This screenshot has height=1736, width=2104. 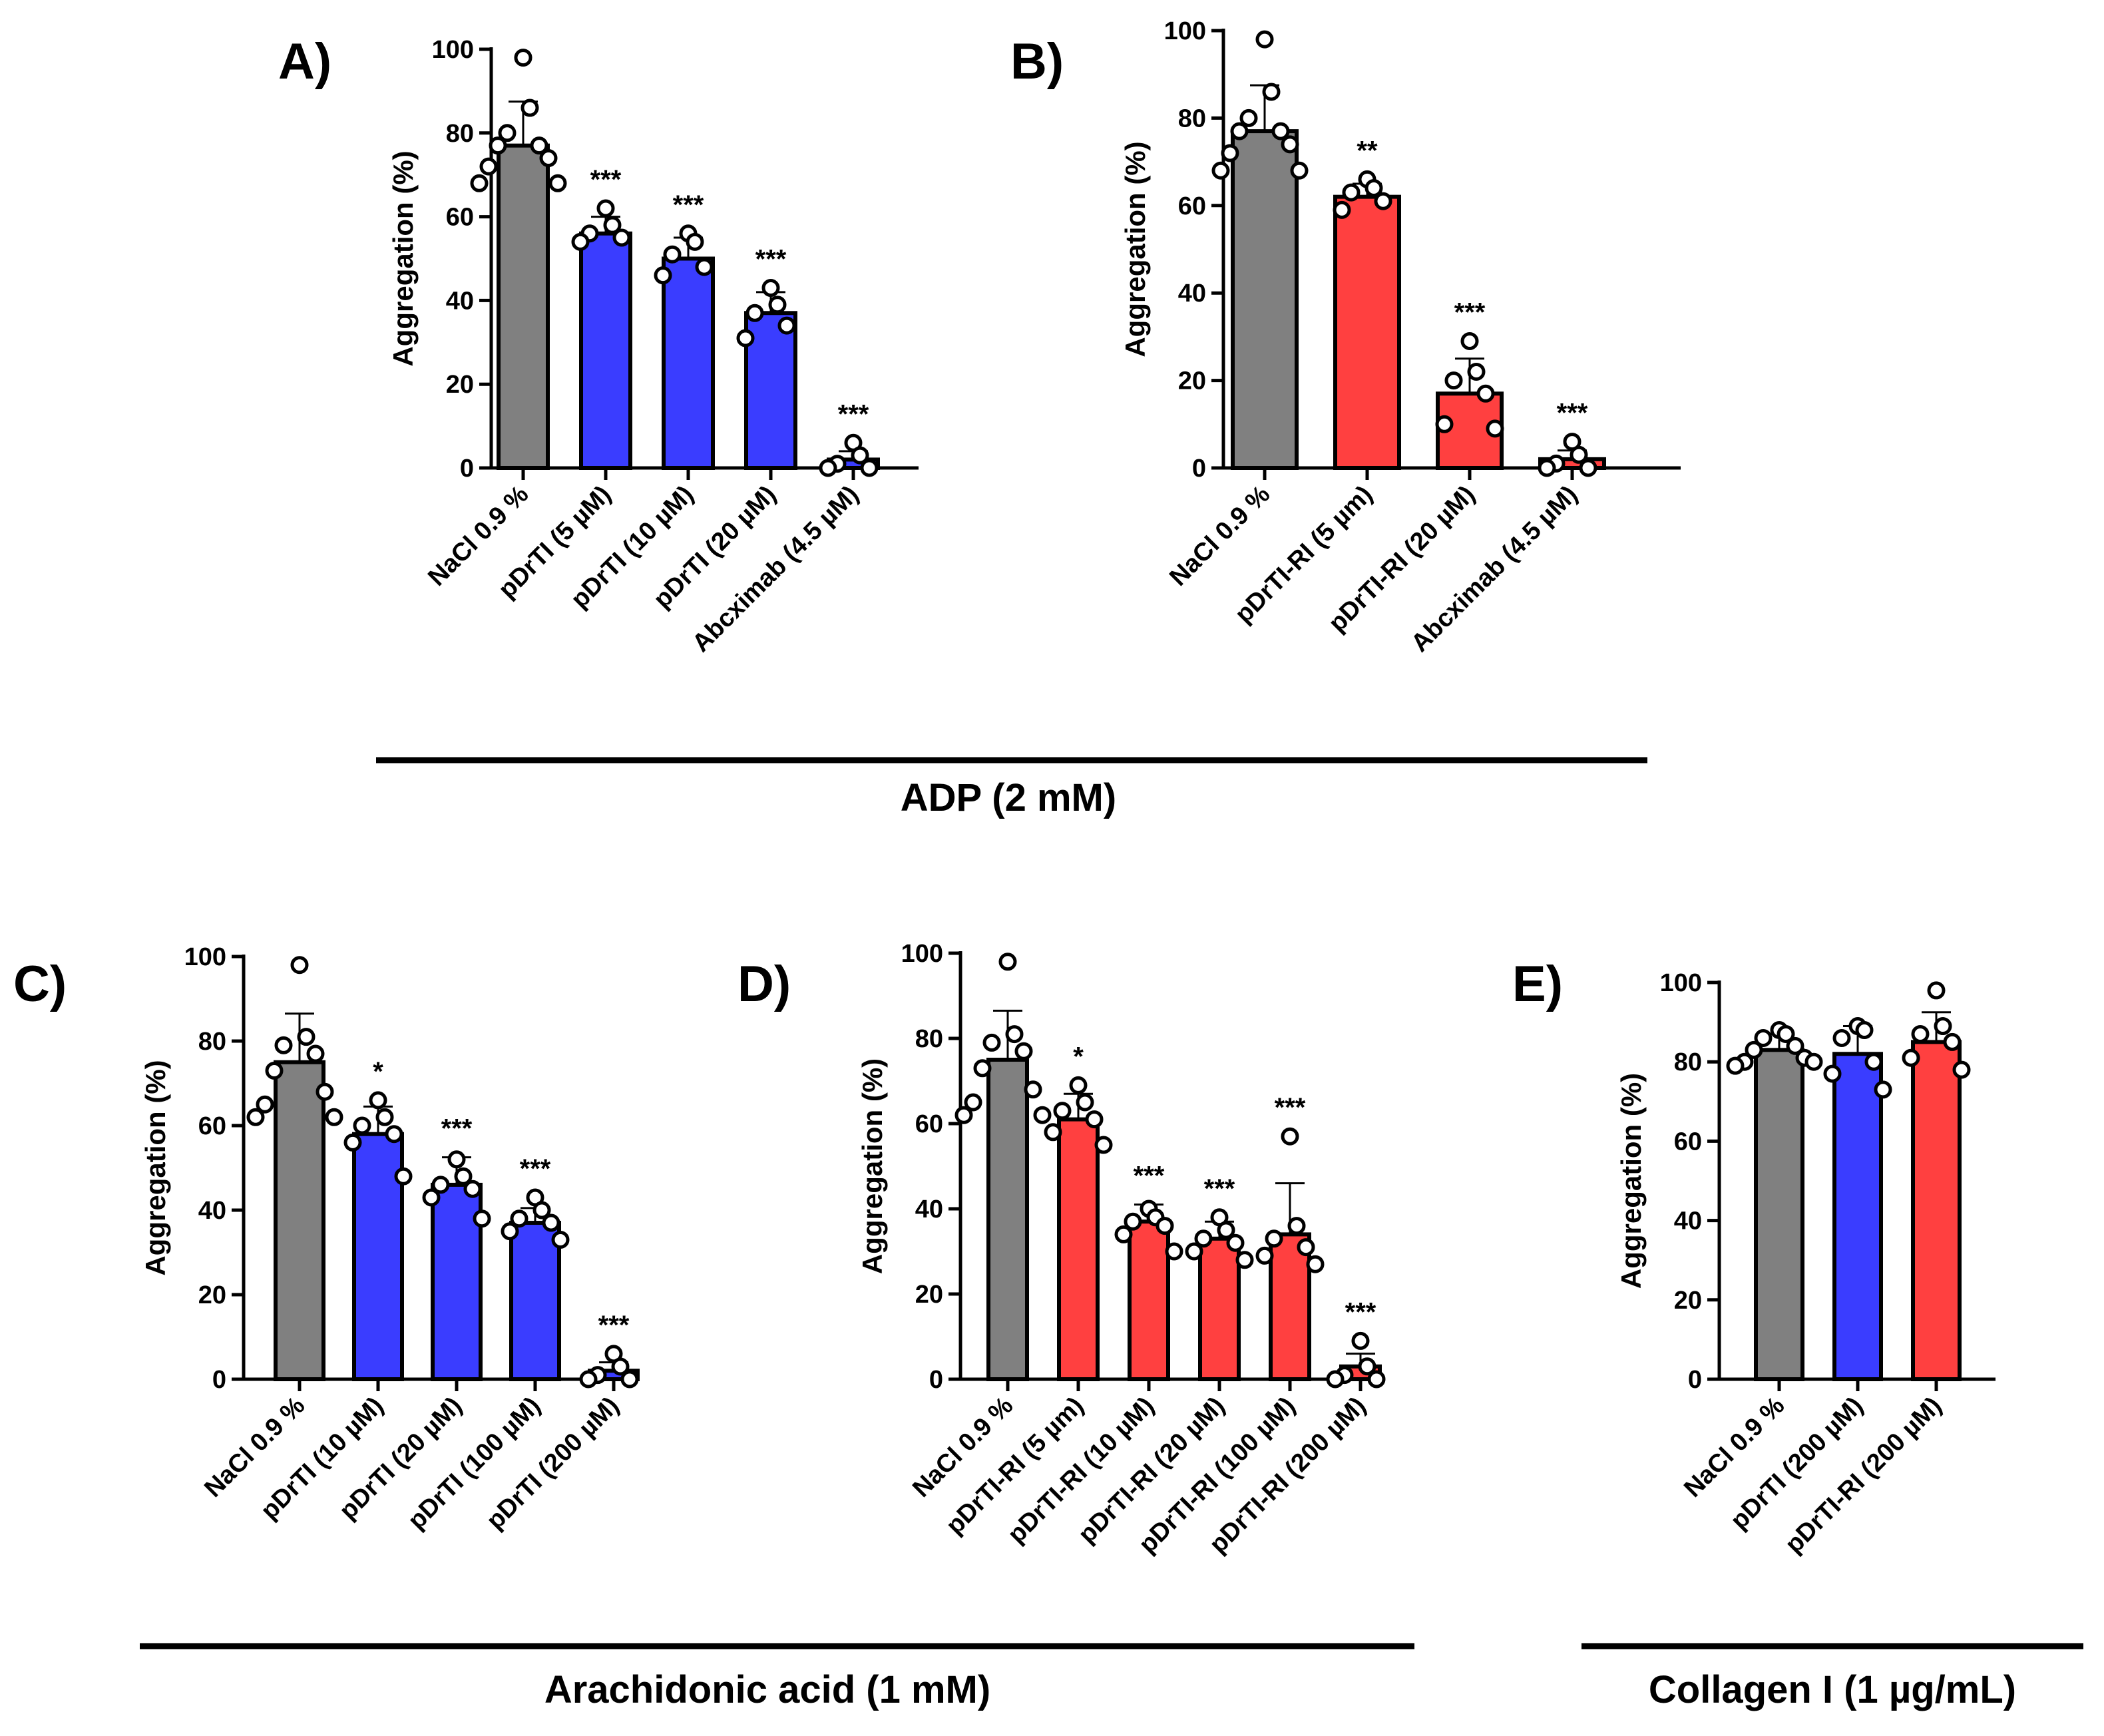 I want to click on significance-marker: **, so click(x=1367, y=150).